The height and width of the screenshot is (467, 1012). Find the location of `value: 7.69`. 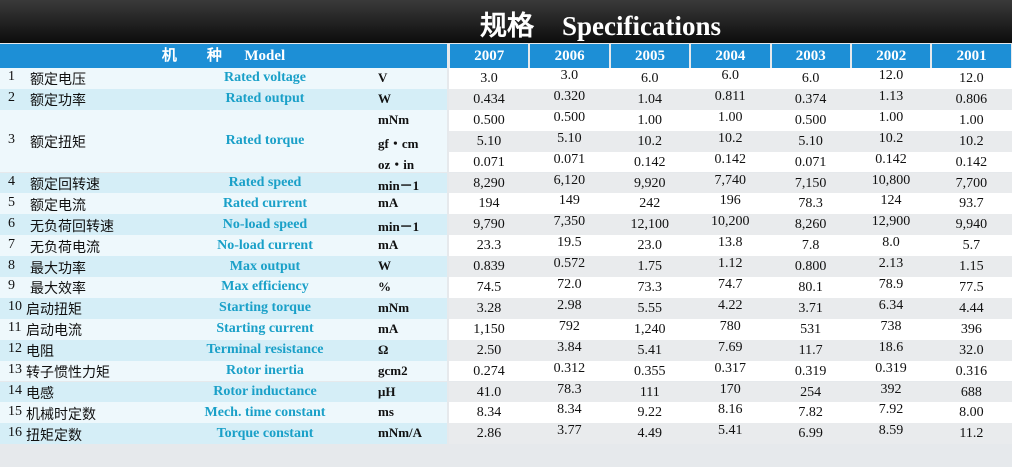

value: 7.69 is located at coordinates (730, 347).